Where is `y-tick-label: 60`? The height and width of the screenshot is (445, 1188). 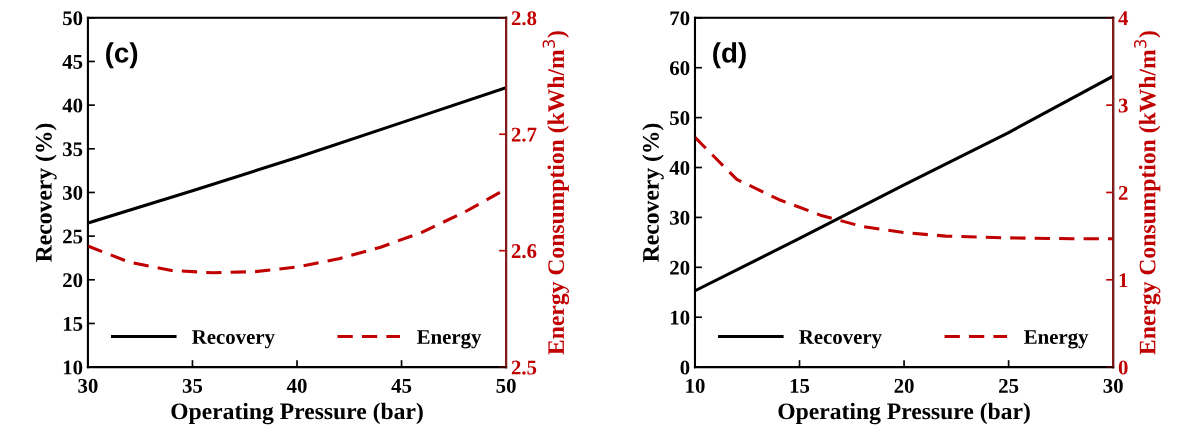 y-tick-label: 60 is located at coordinates (680, 68).